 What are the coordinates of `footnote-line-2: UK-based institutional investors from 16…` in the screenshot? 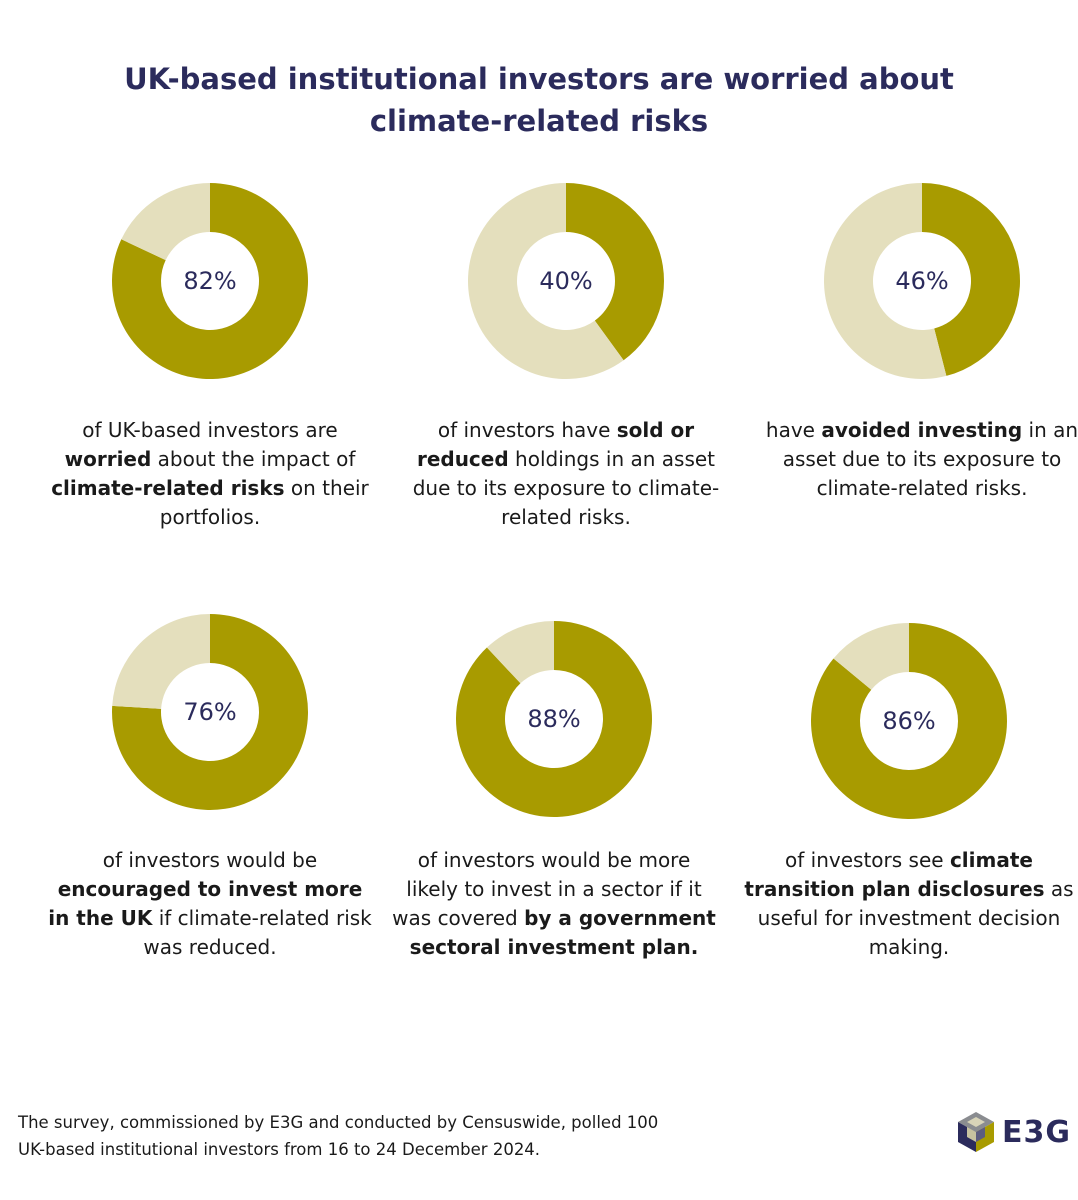 It's located at (279, 1149).